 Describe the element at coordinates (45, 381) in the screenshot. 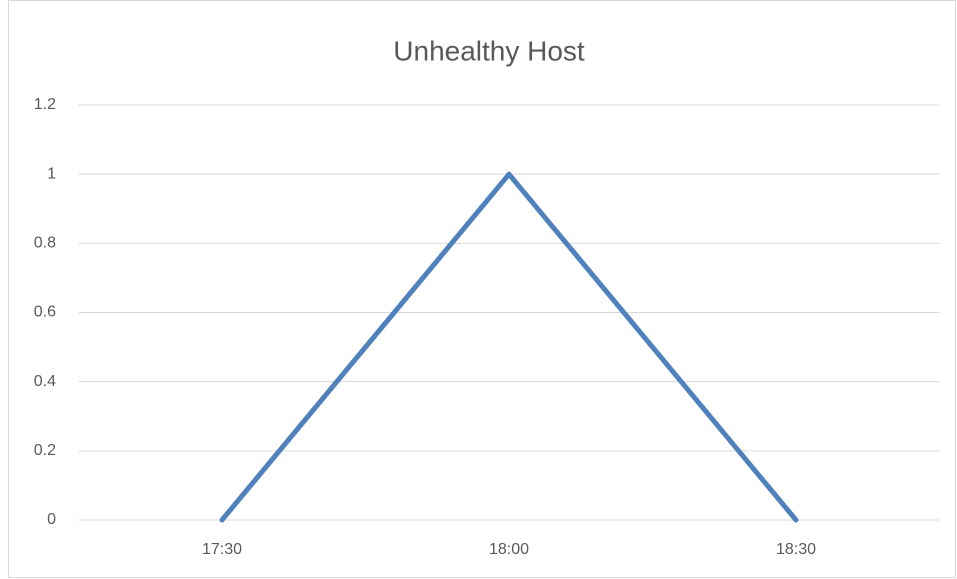

I see `y-tick-label: 0.4` at that location.